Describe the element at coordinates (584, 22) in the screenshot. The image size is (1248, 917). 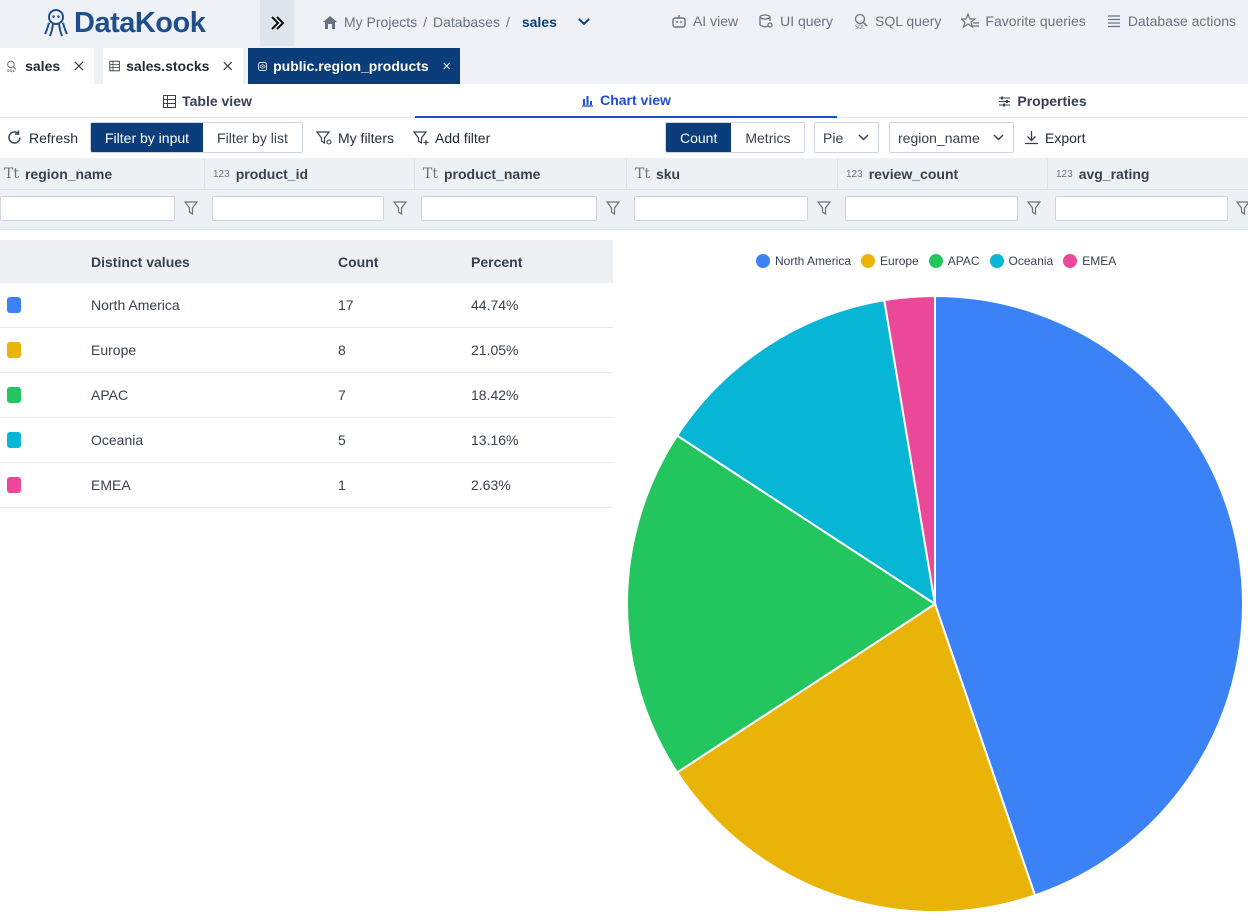
I see `chevron-down-icon` at that location.